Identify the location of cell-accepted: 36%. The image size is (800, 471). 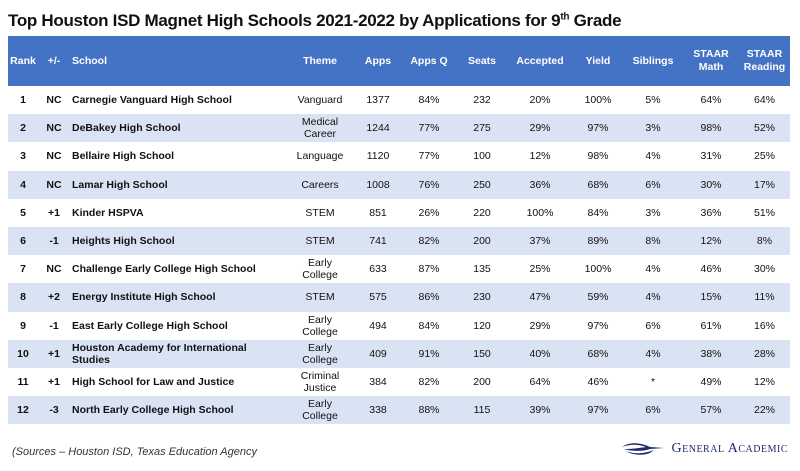
(540, 184).